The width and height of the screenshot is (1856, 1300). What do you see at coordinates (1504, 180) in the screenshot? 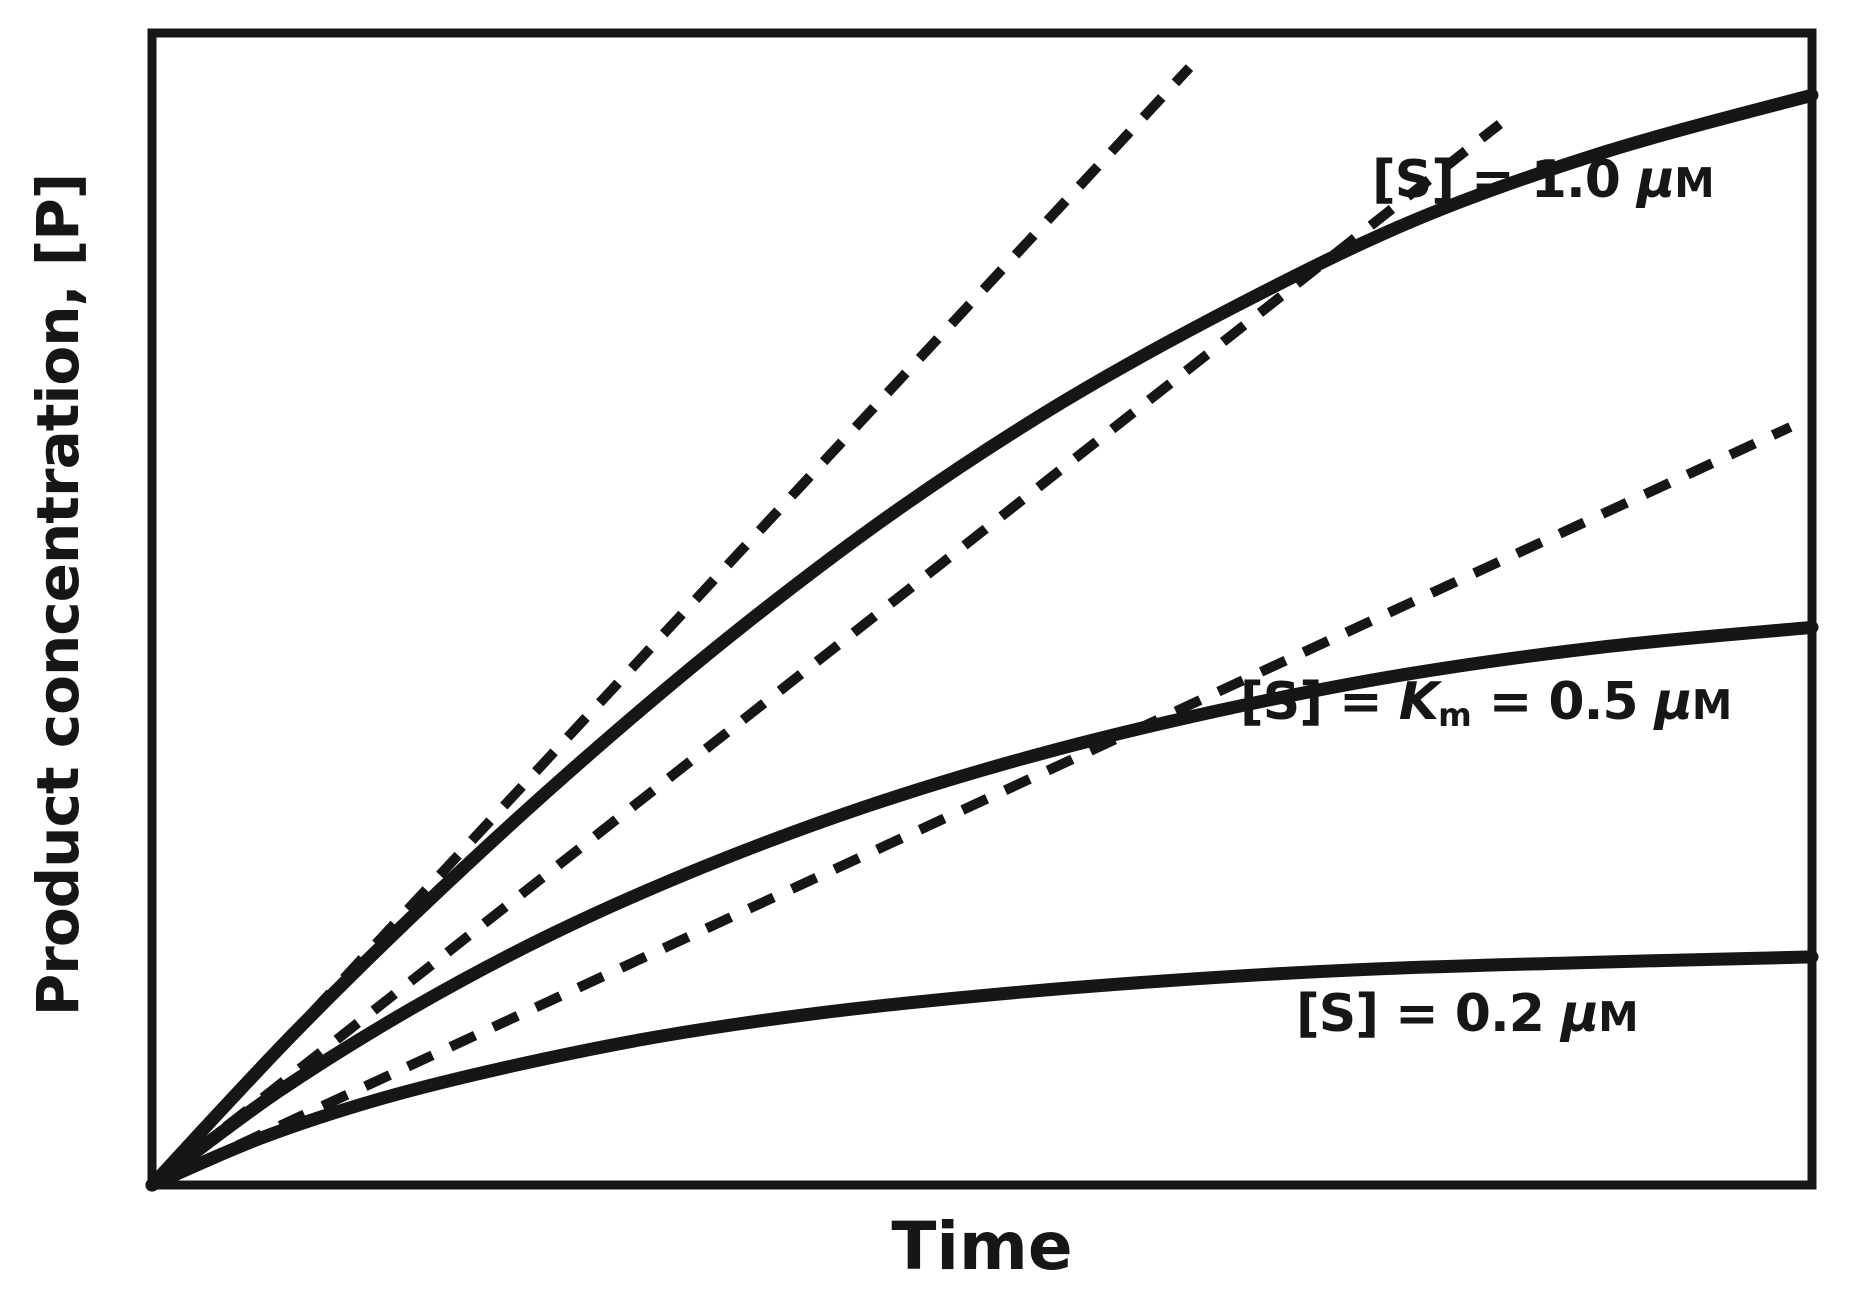
I see `curve-label-text: [S] = 1.0` at bounding box center [1504, 180].